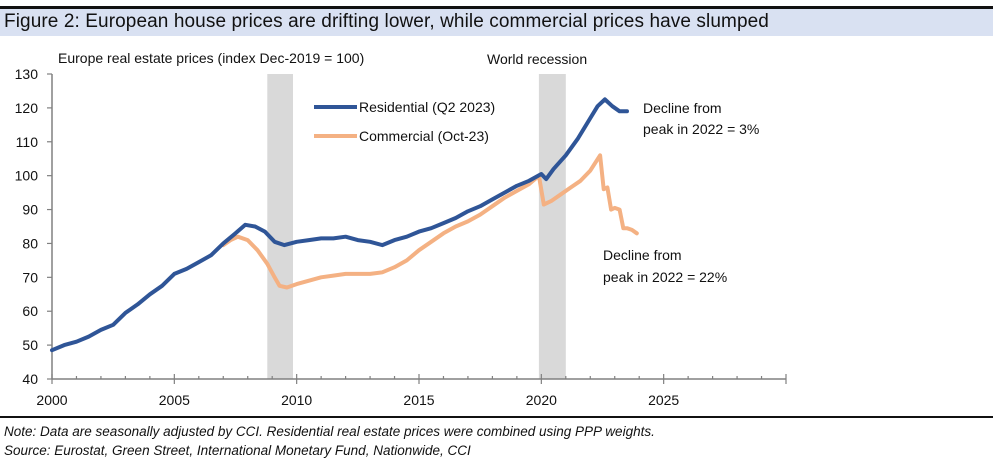 This screenshot has width=993, height=463. Describe the element at coordinates (27, 142) in the screenshot. I see `y-tick-label: 110` at that location.